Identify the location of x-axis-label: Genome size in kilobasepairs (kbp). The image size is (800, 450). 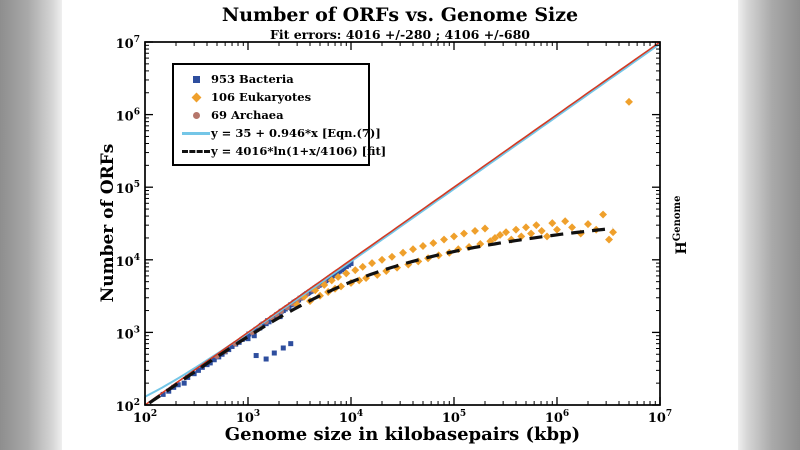
(402, 434).